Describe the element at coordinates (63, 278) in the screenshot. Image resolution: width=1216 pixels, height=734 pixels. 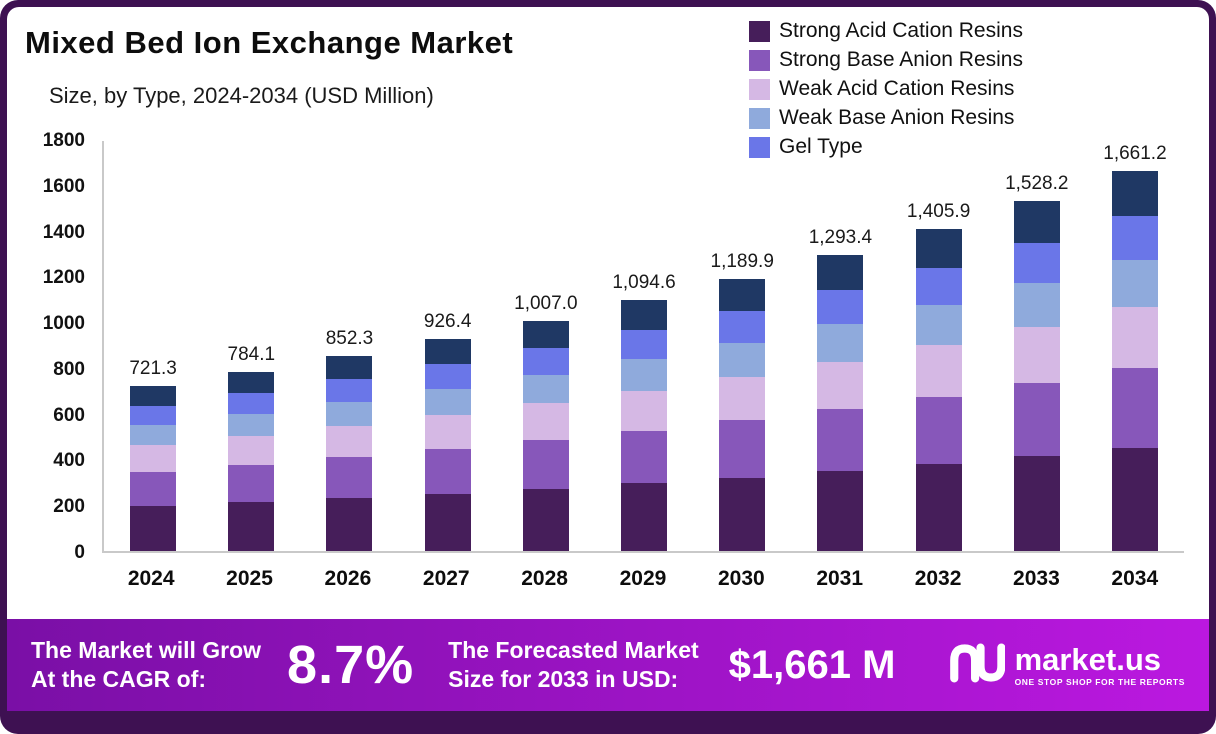
I see `y-tick-label: 1200` at that location.